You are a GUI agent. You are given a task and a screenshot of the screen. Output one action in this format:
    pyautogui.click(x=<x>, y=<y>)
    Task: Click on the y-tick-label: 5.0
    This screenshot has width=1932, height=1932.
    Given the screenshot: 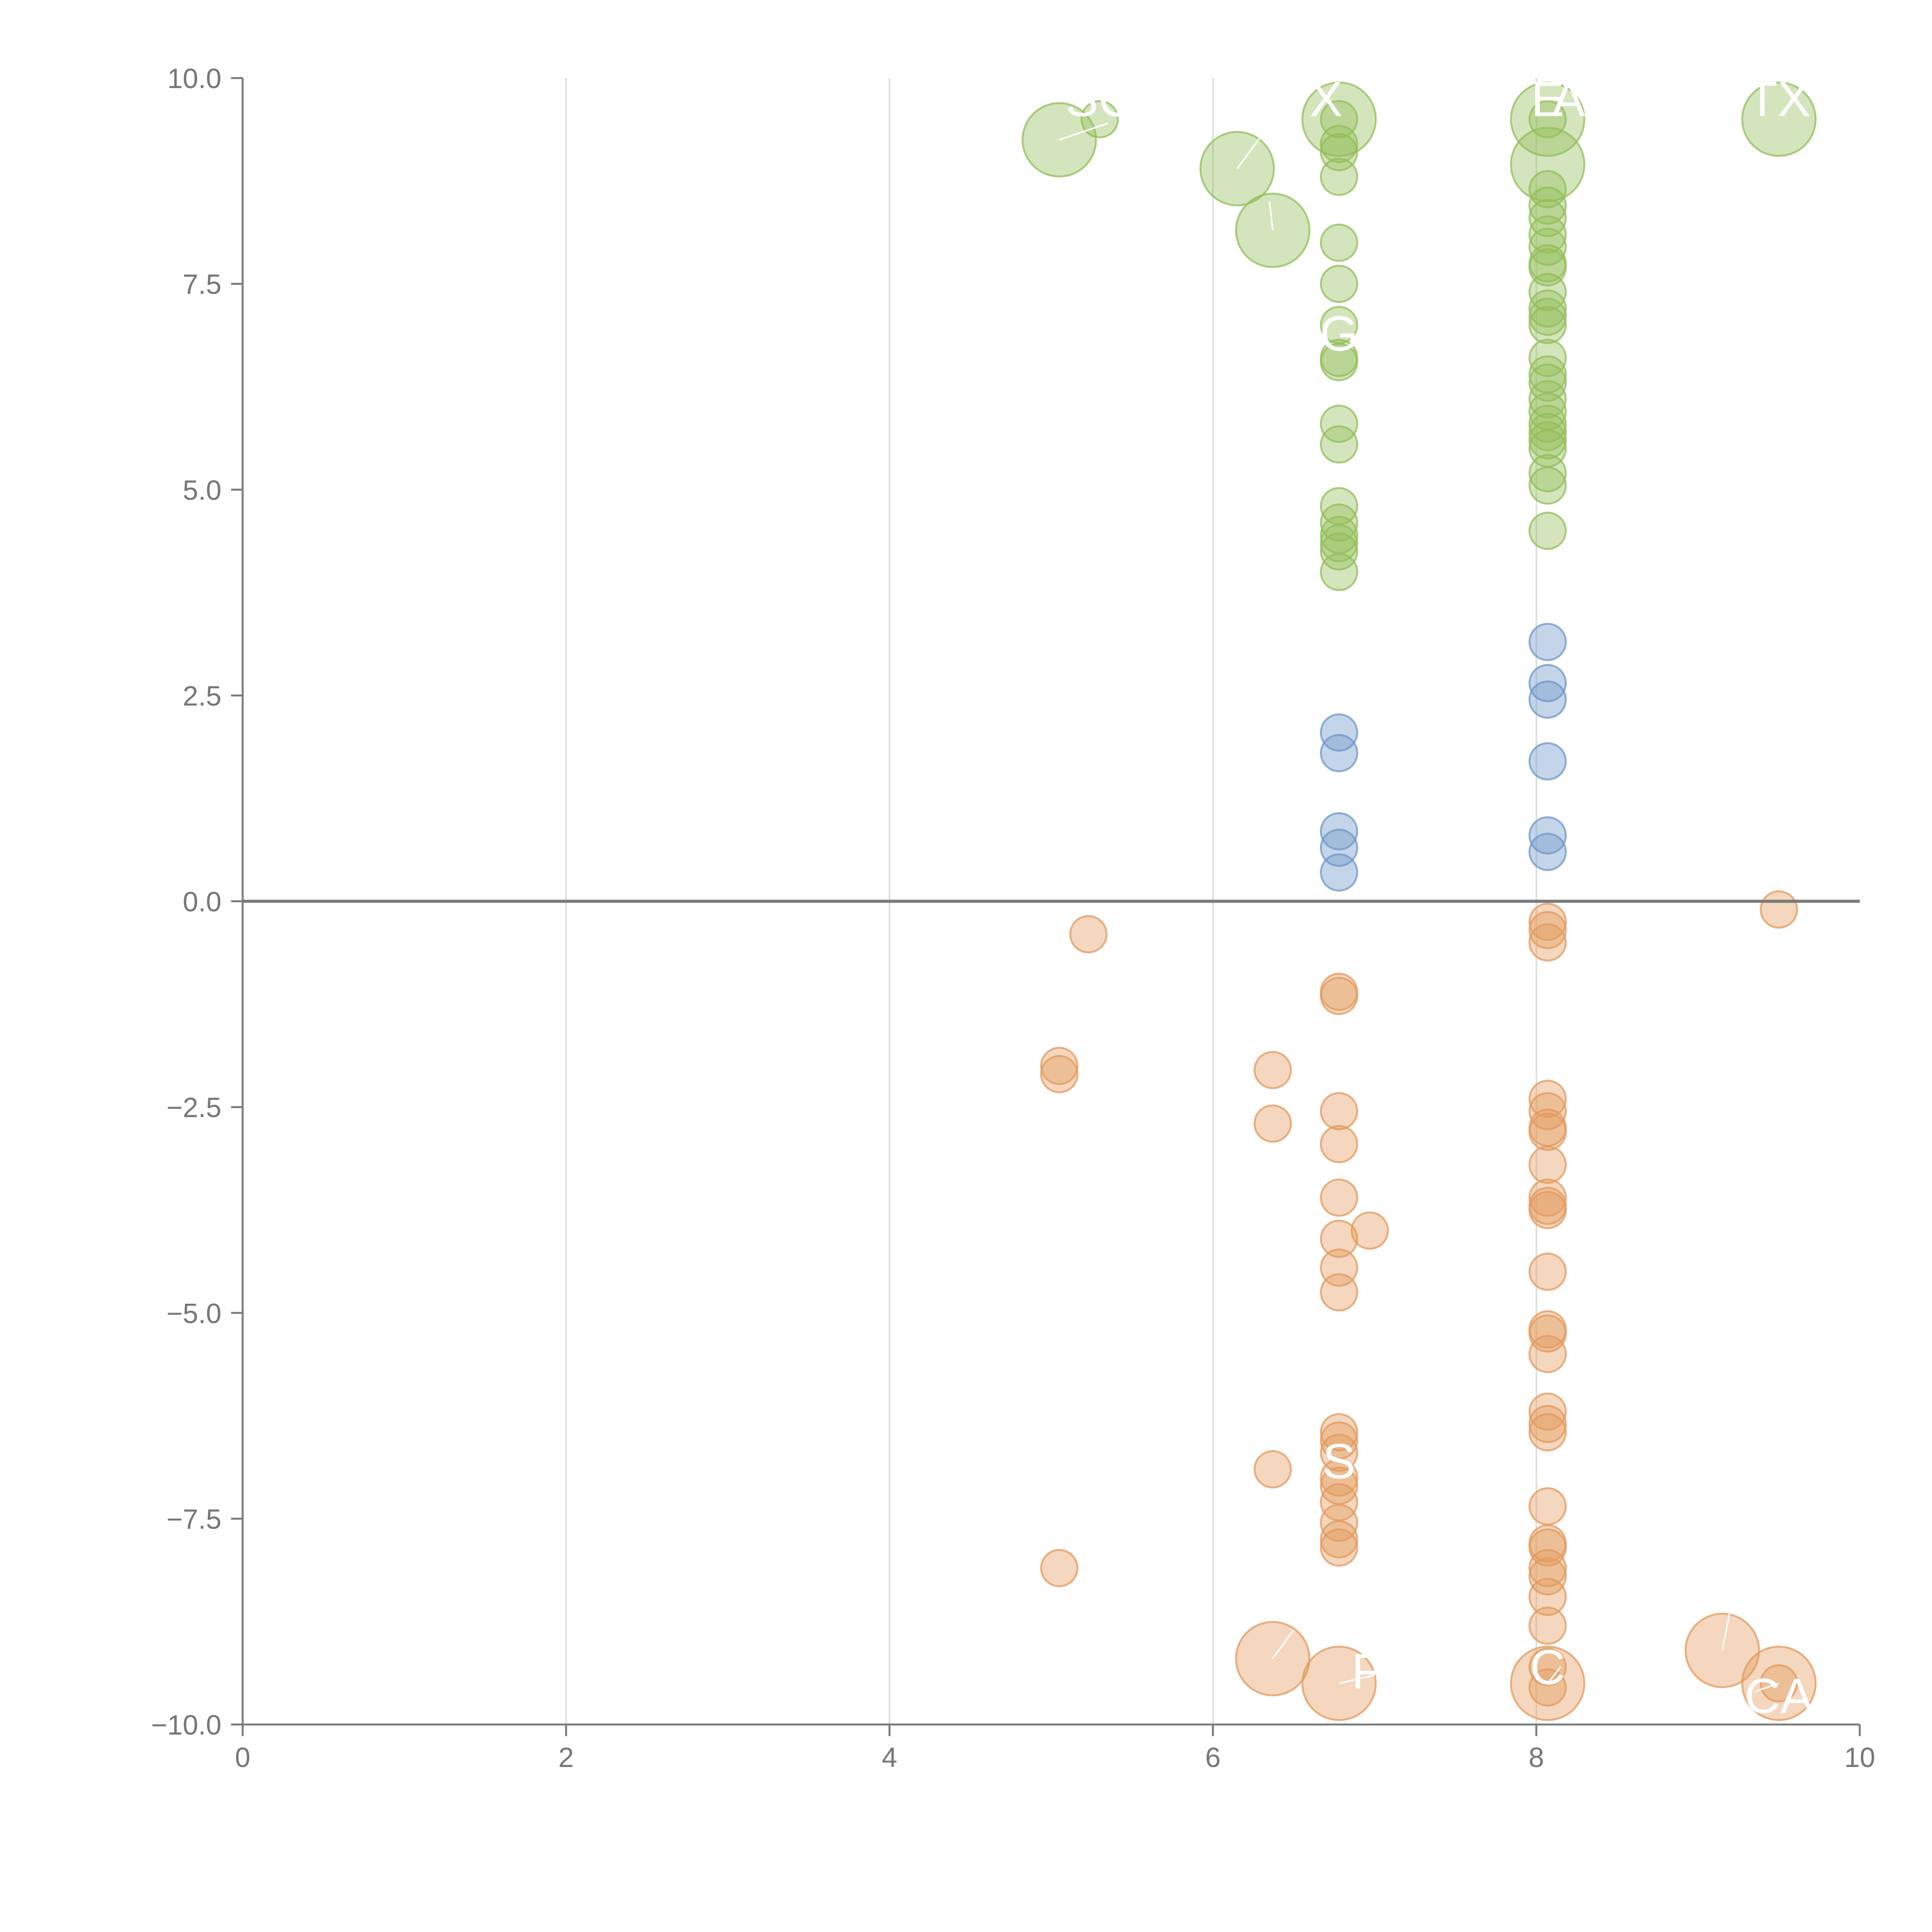 What is the action you would take?
    pyautogui.click(x=202, y=491)
    